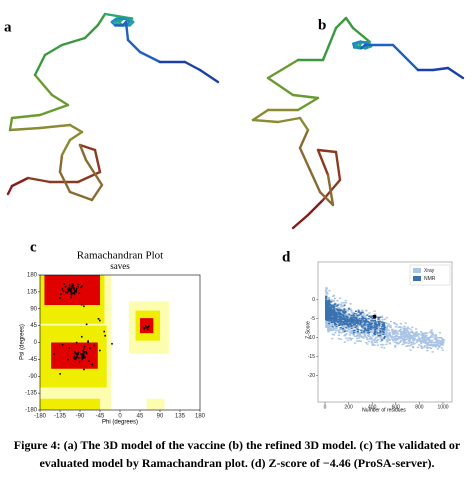 The image size is (474, 480). What do you see at coordinates (36, 343) in the screenshot?
I see `y-tick-label: 0` at bounding box center [36, 343].